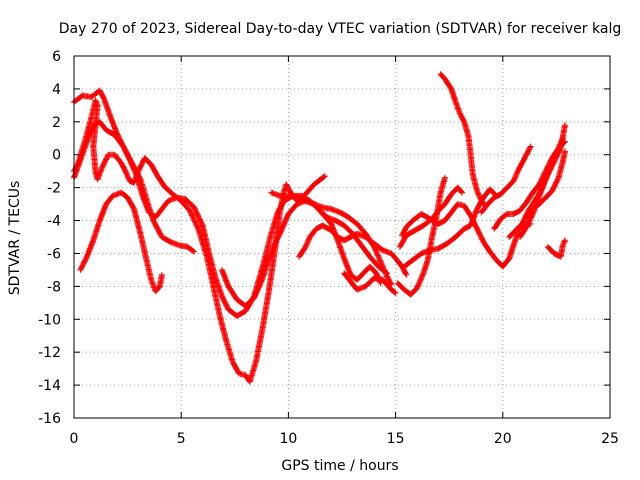 Image resolution: width=640 pixels, height=480 pixels. What do you see at coordinates (610, 439) in the screenshot?
I see `x-tick-label: 25` at bounding box center [610, 439].